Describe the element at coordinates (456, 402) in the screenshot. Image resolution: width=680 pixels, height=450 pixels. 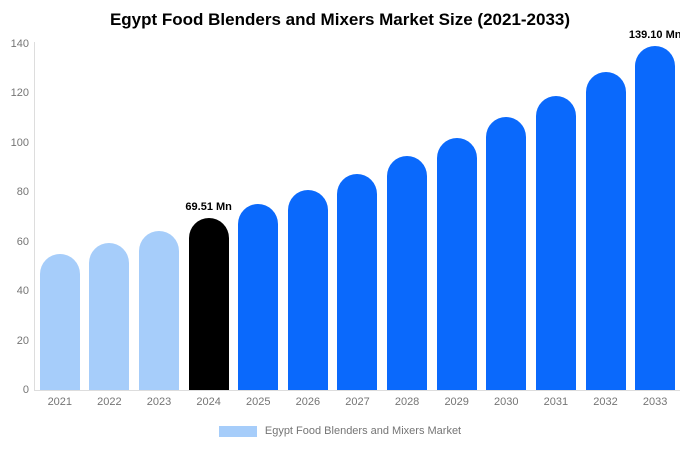
I see `x-tick-2029: 2029` at that location.